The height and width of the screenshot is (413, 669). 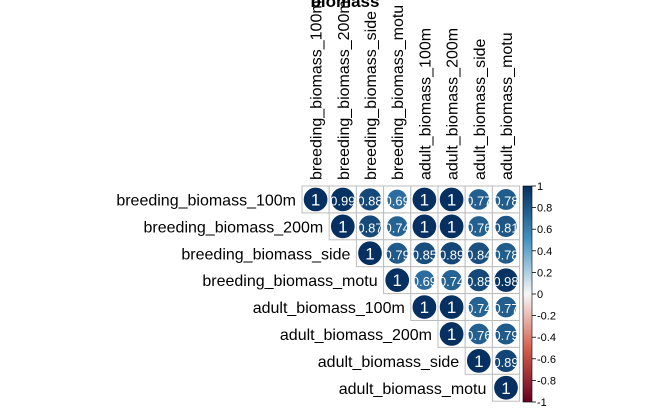 I want to click on legend-tick-label-6: -0.2, so click(x=546, y=317).